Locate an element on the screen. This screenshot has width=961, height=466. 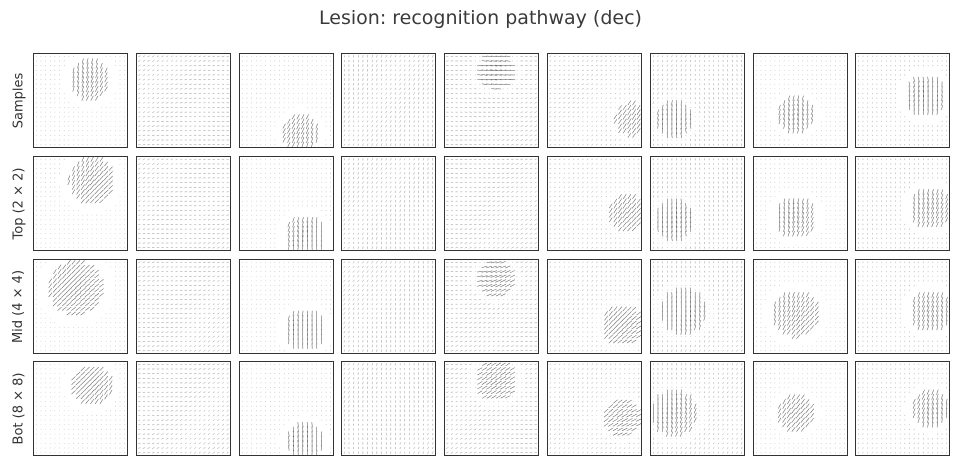
quiver-panel is located at coordinates (286, 203).